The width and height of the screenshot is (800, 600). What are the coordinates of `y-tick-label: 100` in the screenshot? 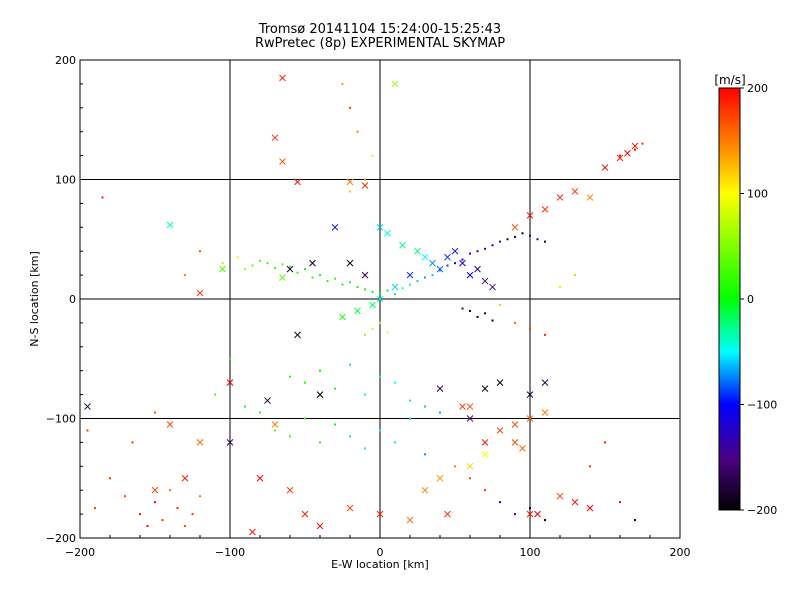 It's located at (65, 180).